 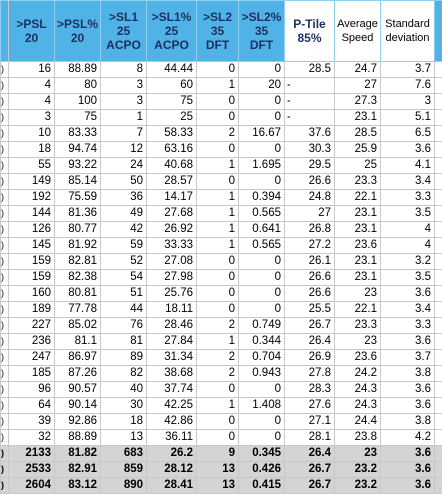 What do you see at coordinates (407, 31) in the screenshot?
I see `header-standard-deviation: Standard deviation` at bounding box center [407, 31].